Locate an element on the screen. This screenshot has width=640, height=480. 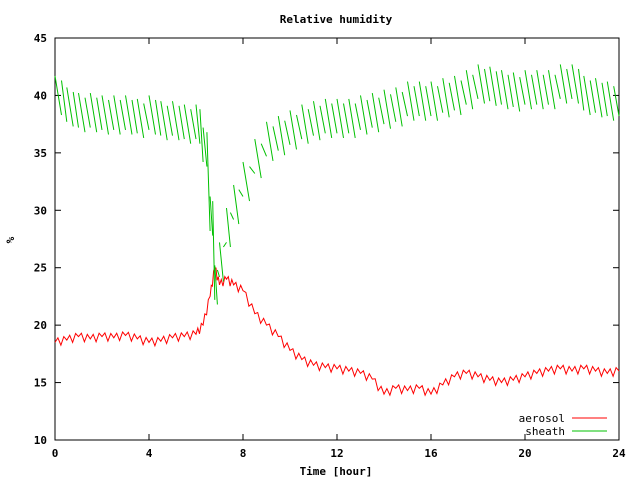
y-tick-label: 25 is located at coordinates (40, 268).